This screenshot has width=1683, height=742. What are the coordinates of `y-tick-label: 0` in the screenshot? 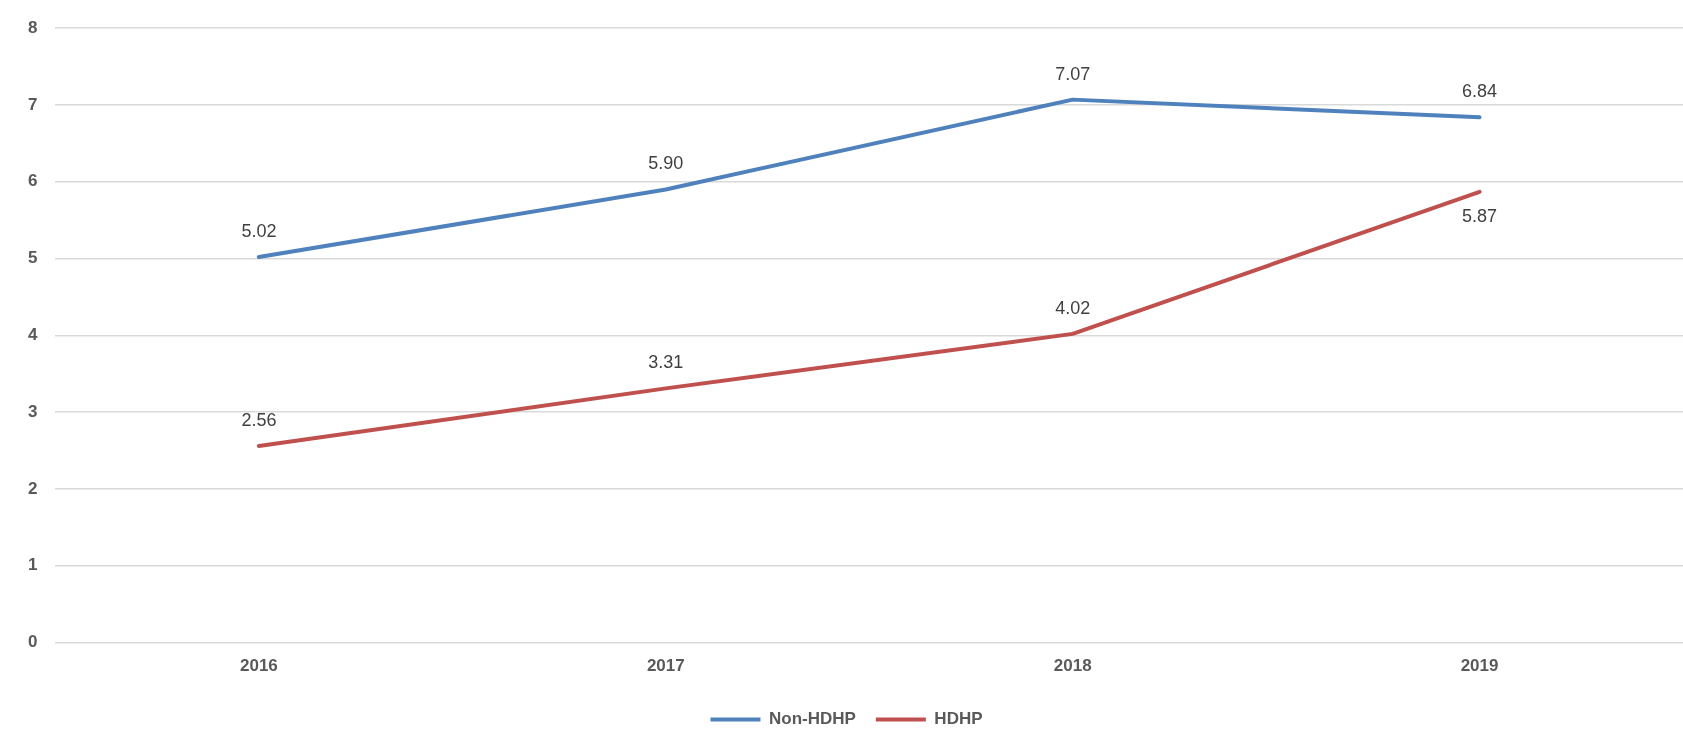 It's located at (32, 642).